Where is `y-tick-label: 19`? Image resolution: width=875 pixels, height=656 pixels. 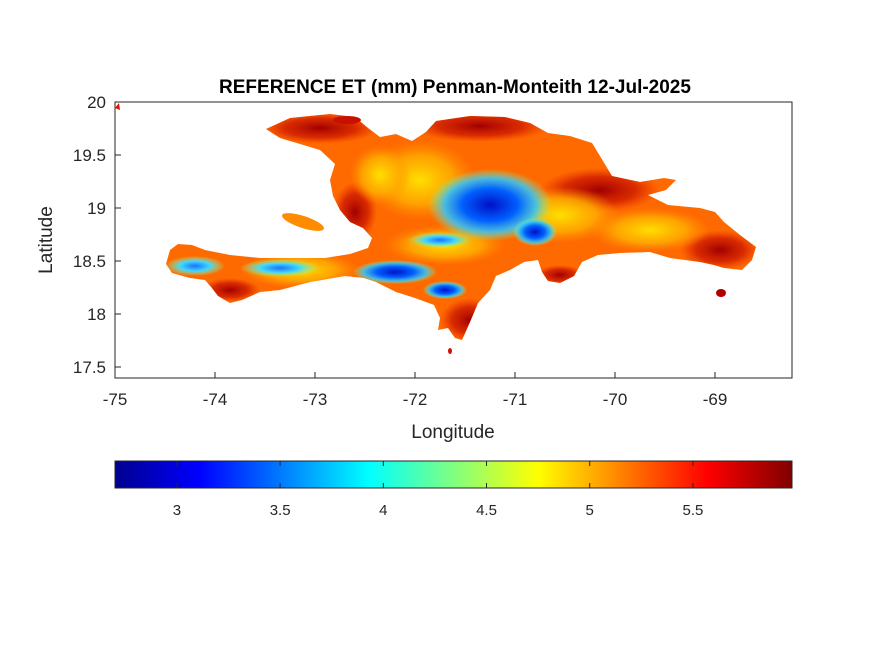
y-tick-label: 19 is located at coordinates (96, 208).